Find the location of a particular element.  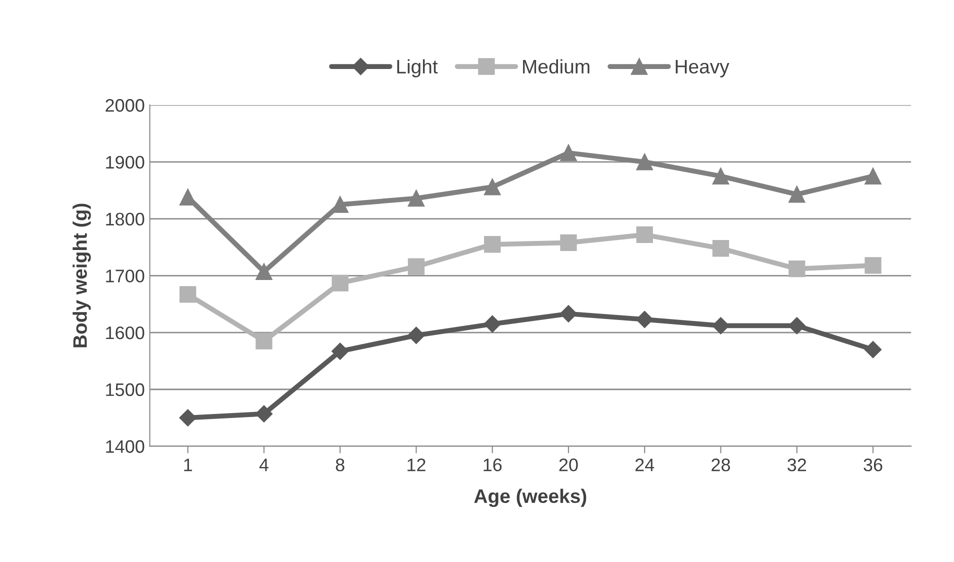

x-tick-label: 8 is located at coordinates (340, 465).